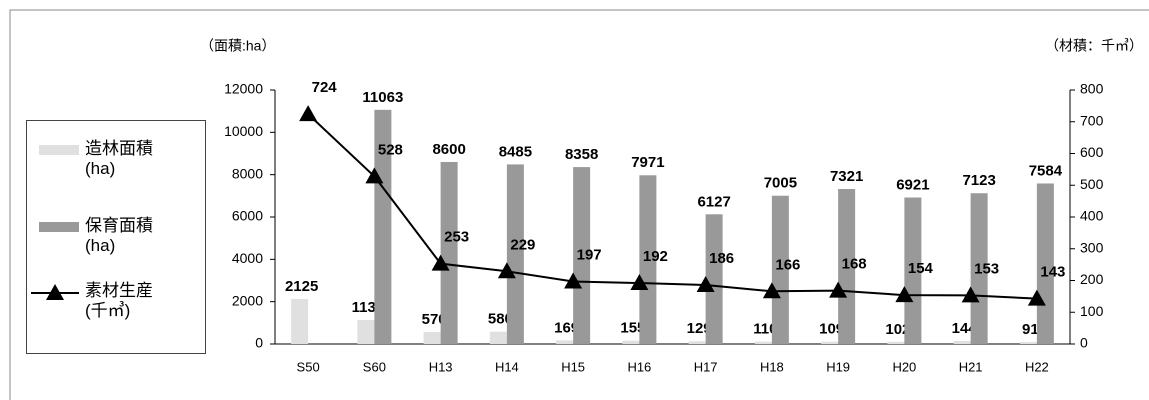  I want to click on legend-item: 保育面積 (ha), so click(90, 236).